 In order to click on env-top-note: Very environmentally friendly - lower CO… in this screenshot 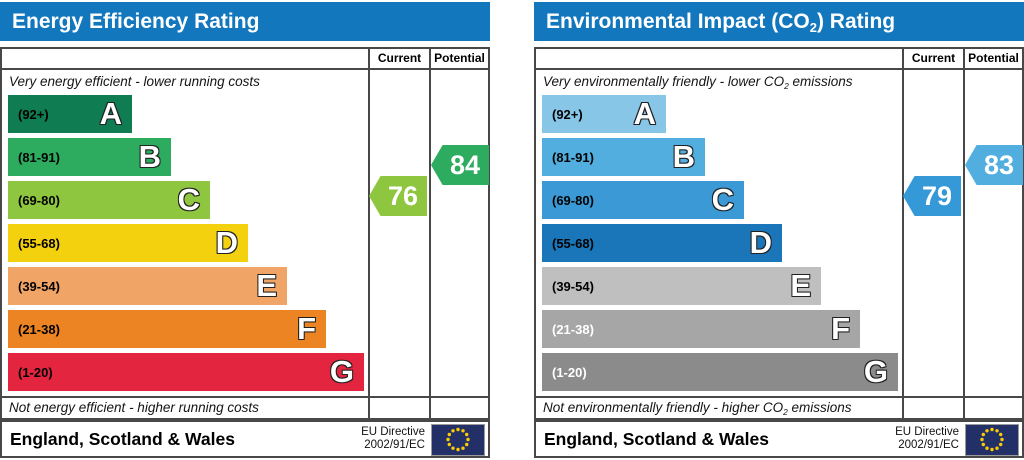, I will do `click(698, 82)`.